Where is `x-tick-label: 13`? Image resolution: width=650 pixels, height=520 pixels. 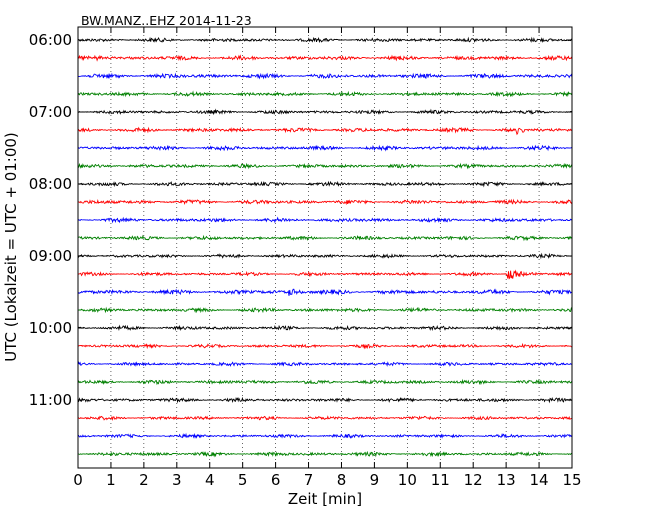
x-tick-label: 13 is located at coordinates (506, 480).